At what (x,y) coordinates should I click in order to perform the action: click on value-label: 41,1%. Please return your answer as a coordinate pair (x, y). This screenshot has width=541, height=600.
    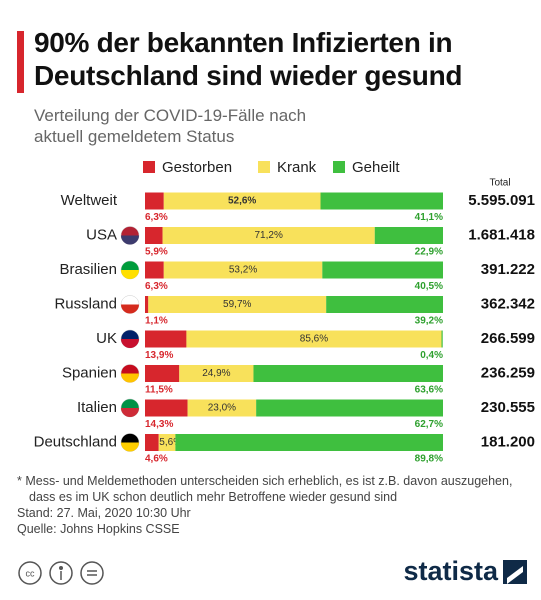
    Looking at the image, I should click on (429, 217).